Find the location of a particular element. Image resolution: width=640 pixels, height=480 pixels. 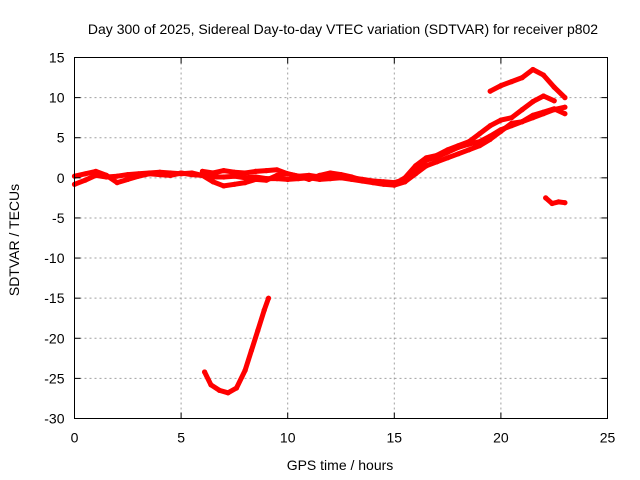

x-tick-label: 15 is located at coordinates (395, 438).